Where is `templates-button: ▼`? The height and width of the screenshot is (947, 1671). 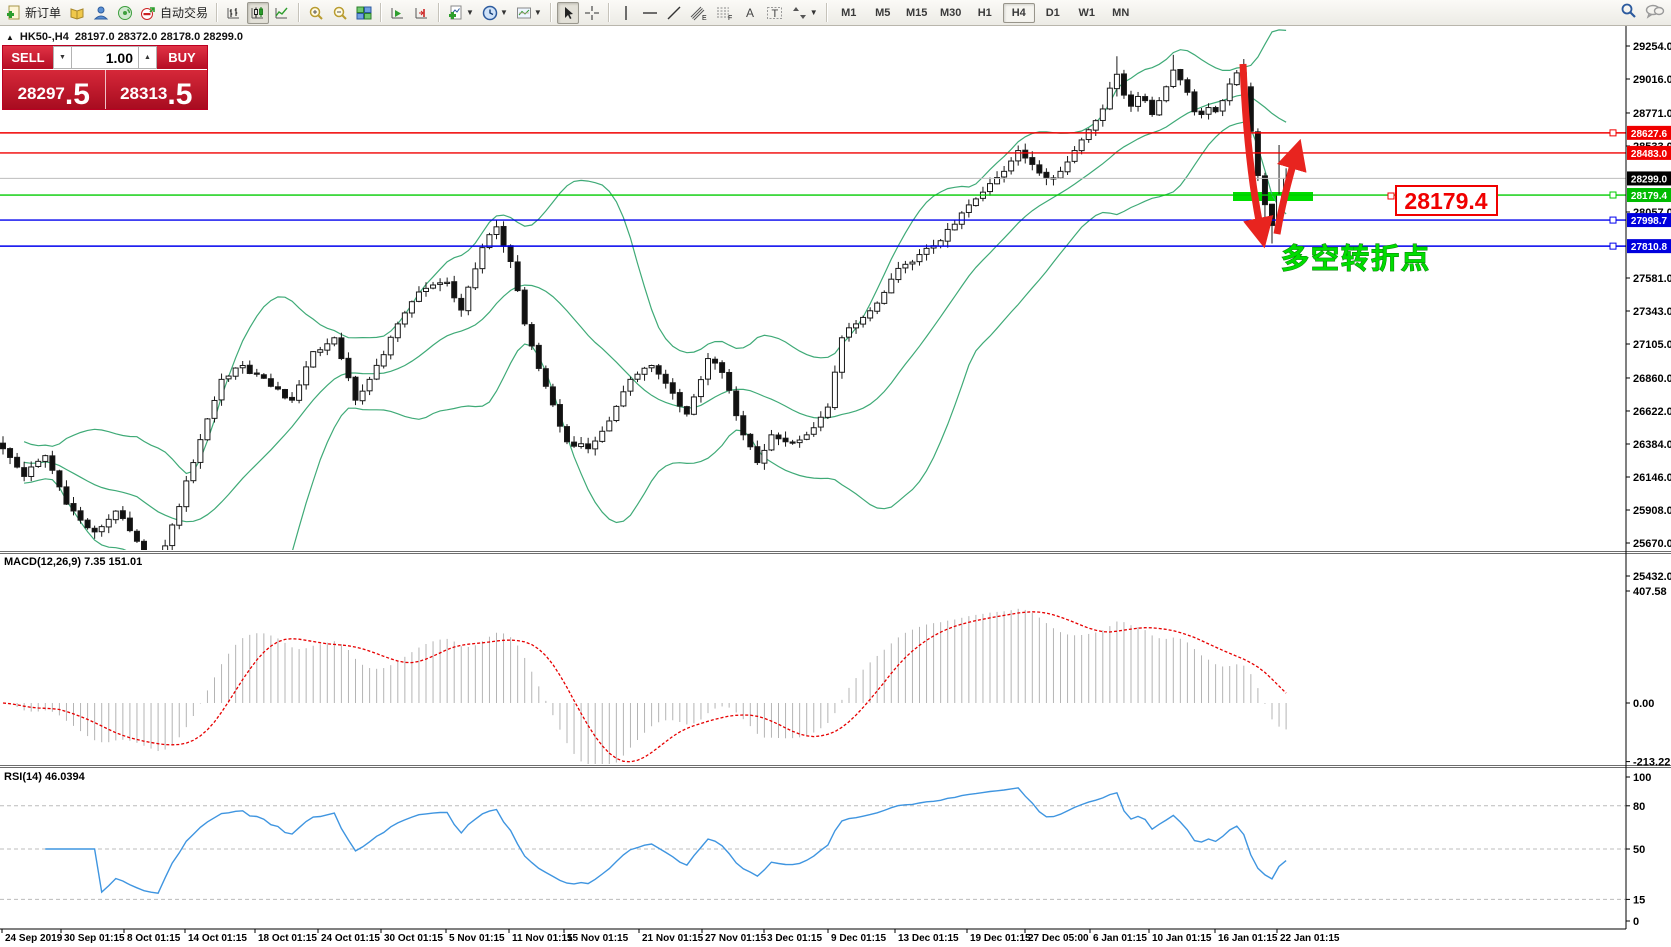
templates-button: ▼ is located at coordinates (529, 13).